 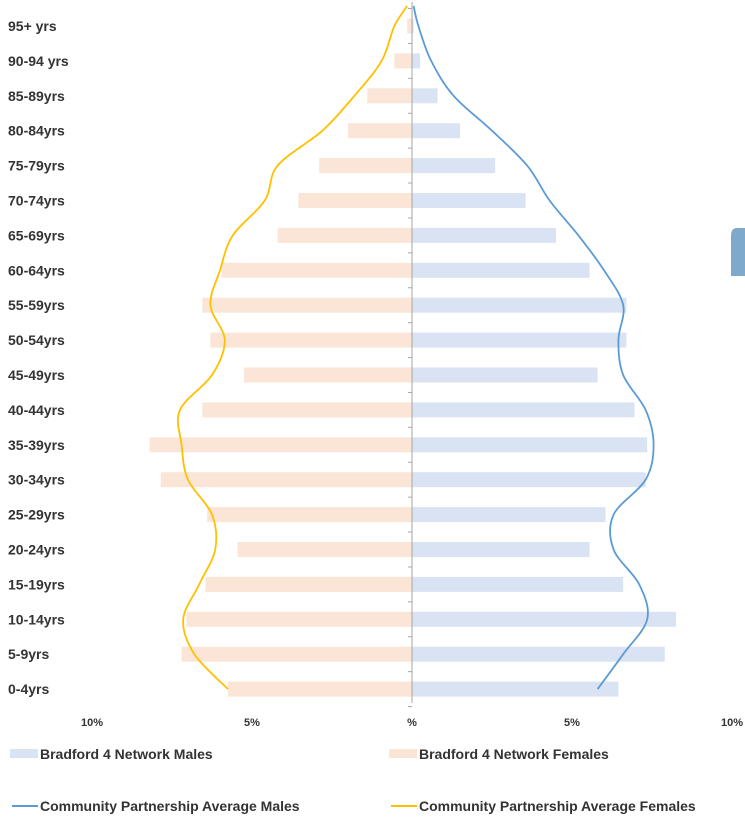 I want to click on category-label: 45-49yrs, so click(x=36, y=375).